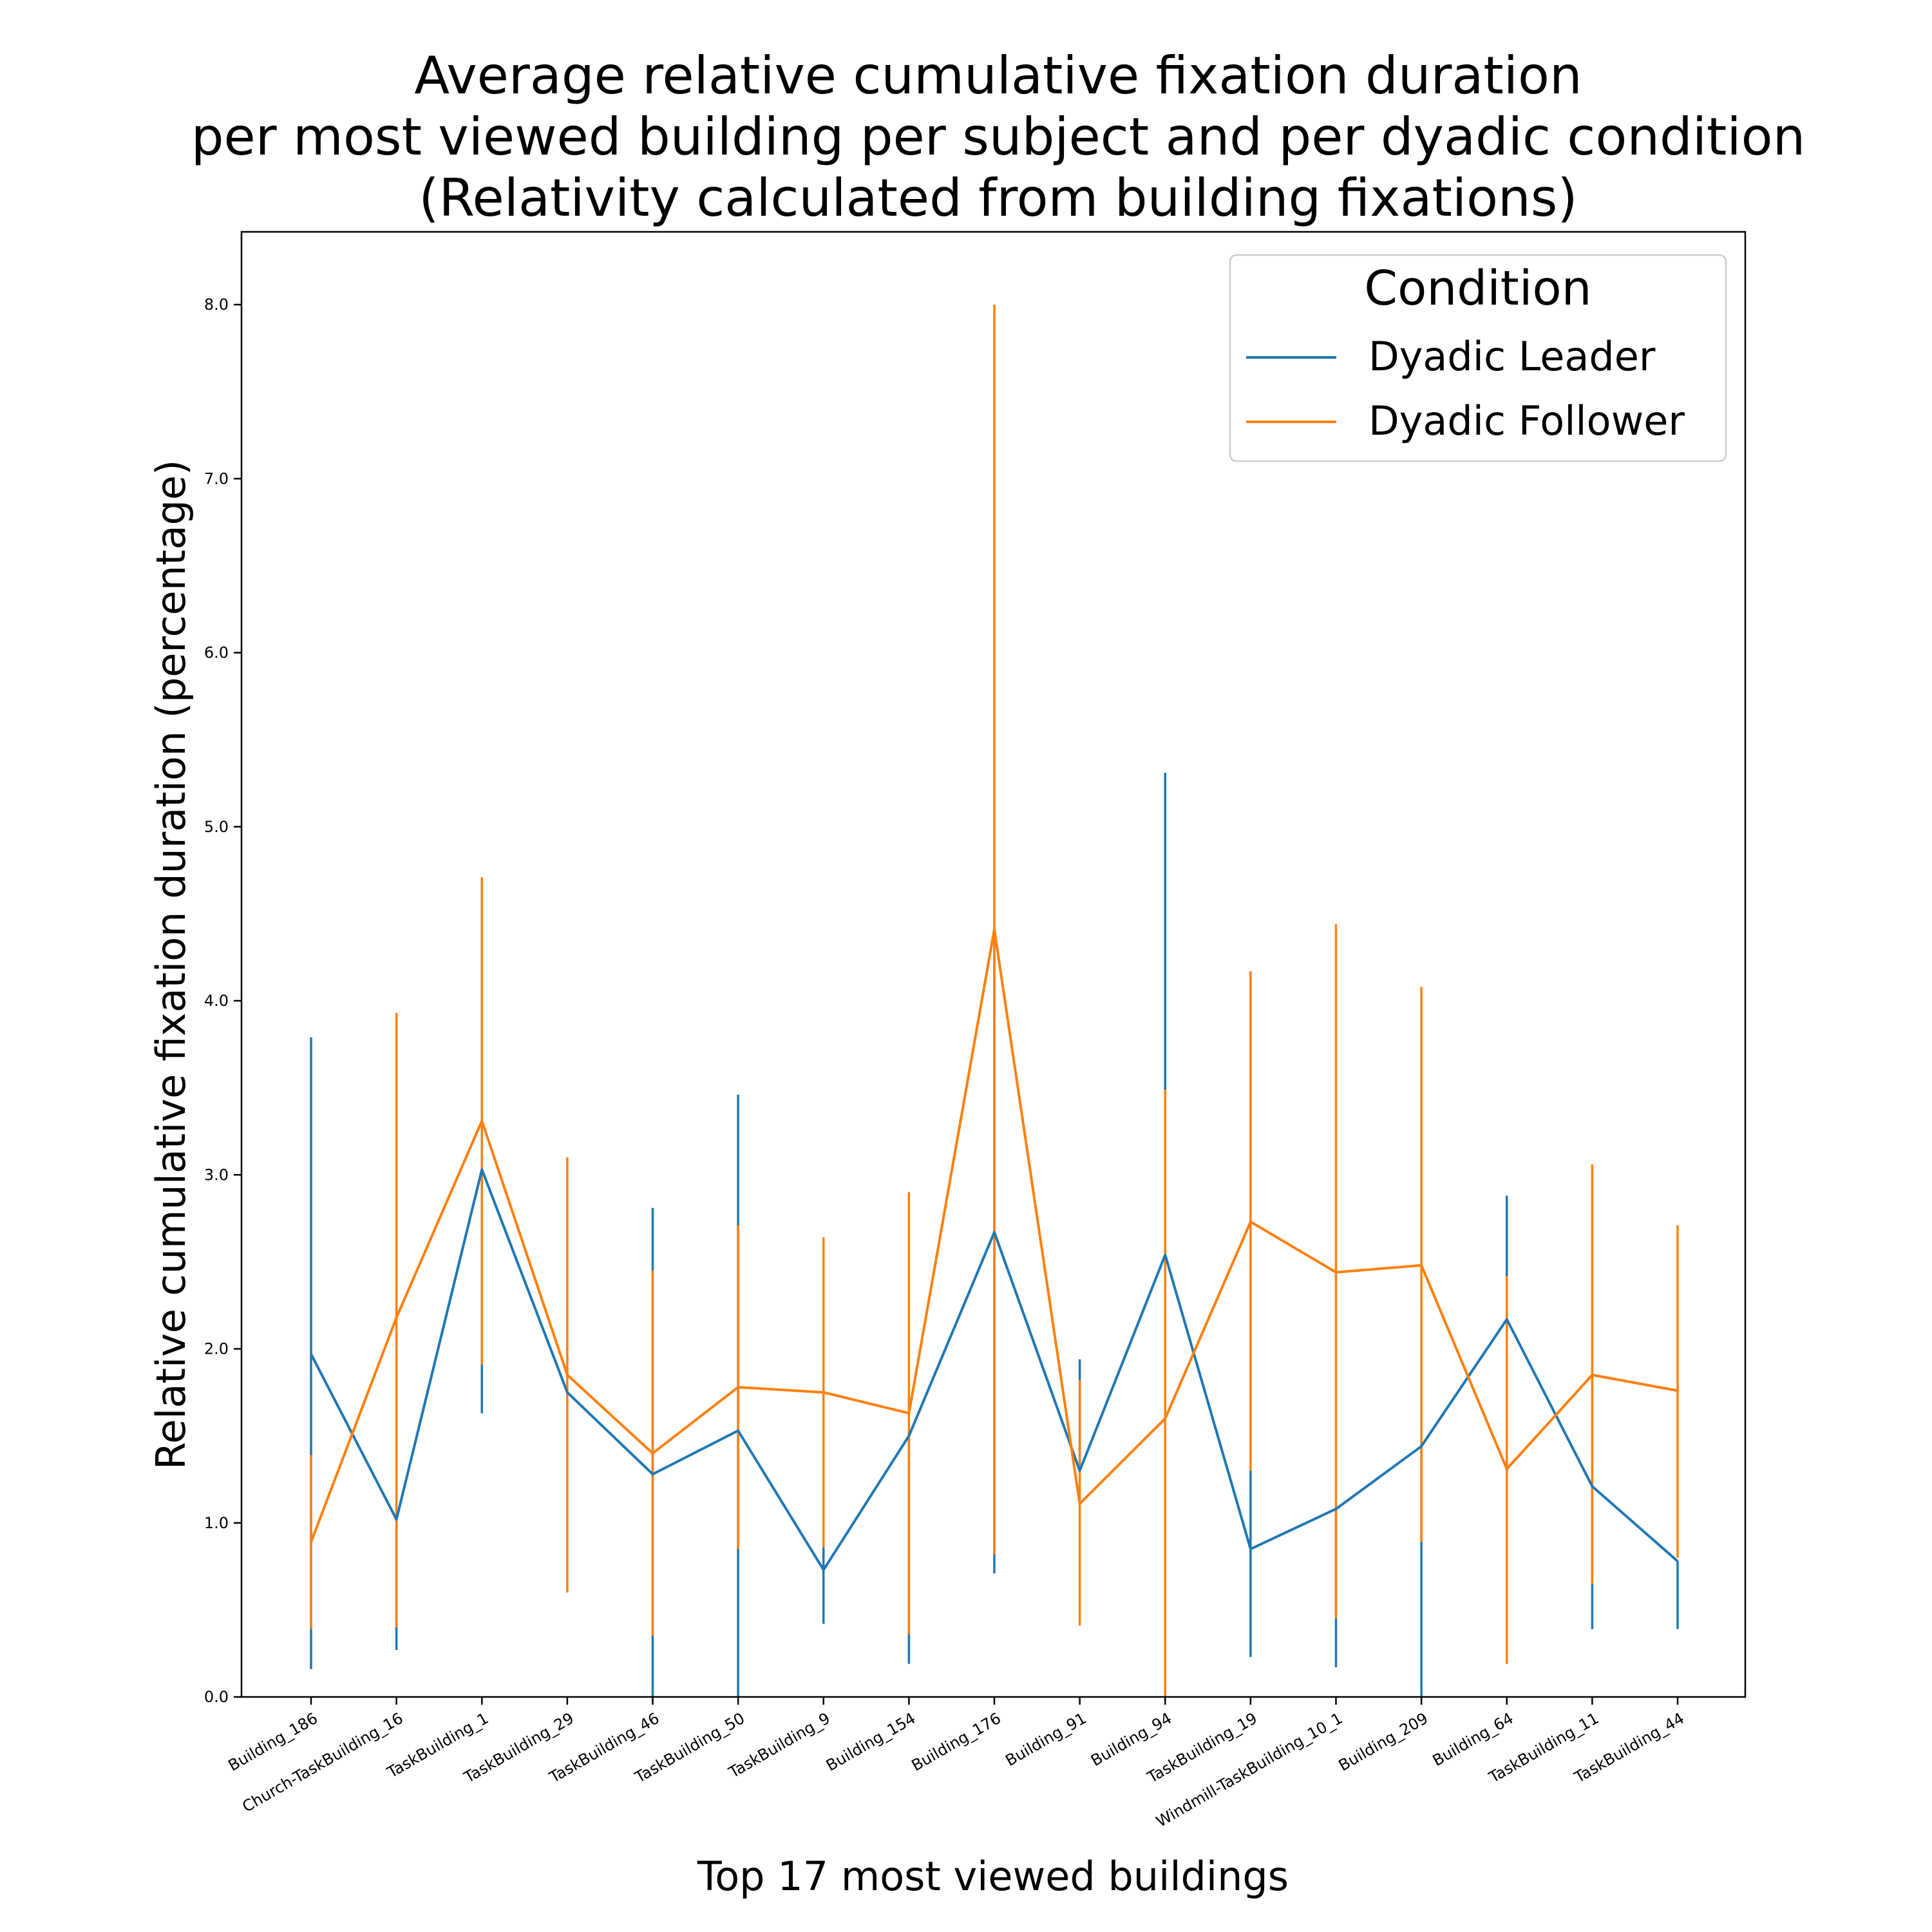 This screenshot has height=1932, width=1932. I want to click on y-axis: 0.0 1.0 2.0 3.0 4.0 5.0 6.0 7.0 8.0, so click(223, 1001).